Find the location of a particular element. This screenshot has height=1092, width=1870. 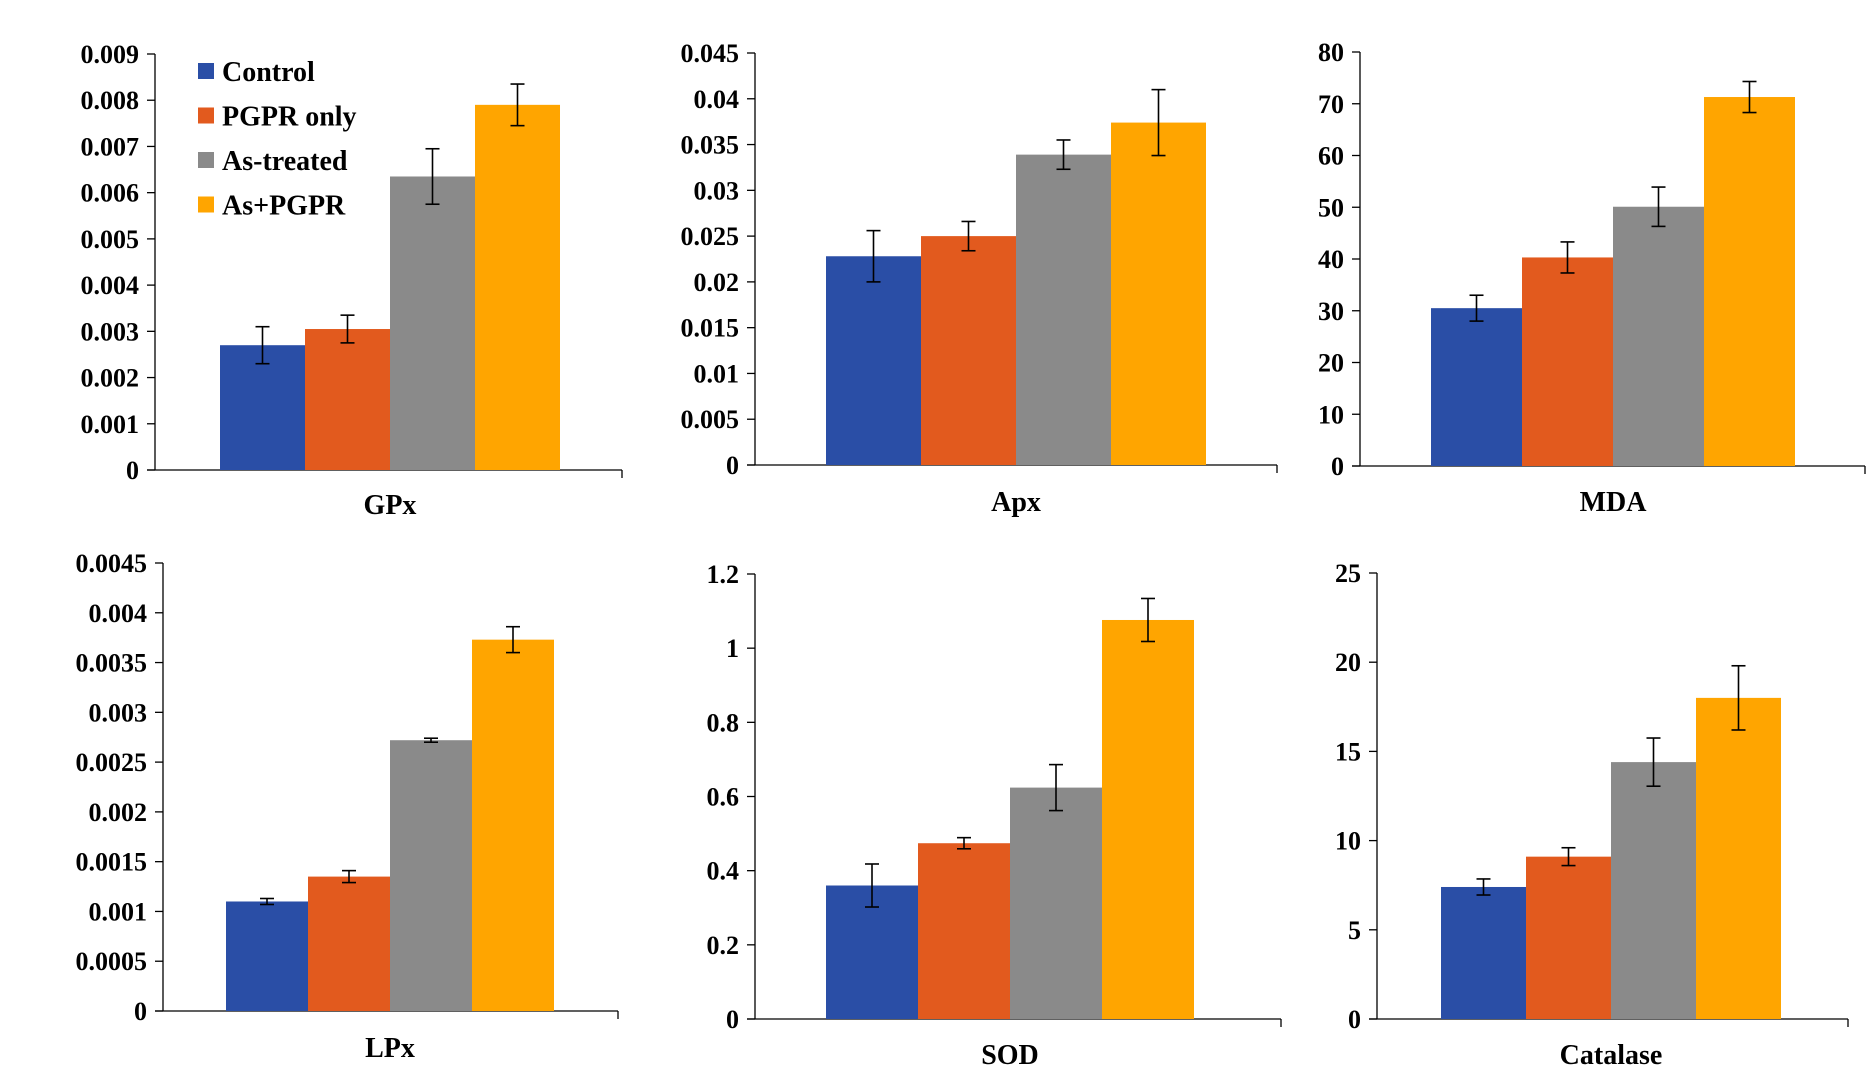

y-tick-label: 0.0035 is located at coordinates (112, 663).